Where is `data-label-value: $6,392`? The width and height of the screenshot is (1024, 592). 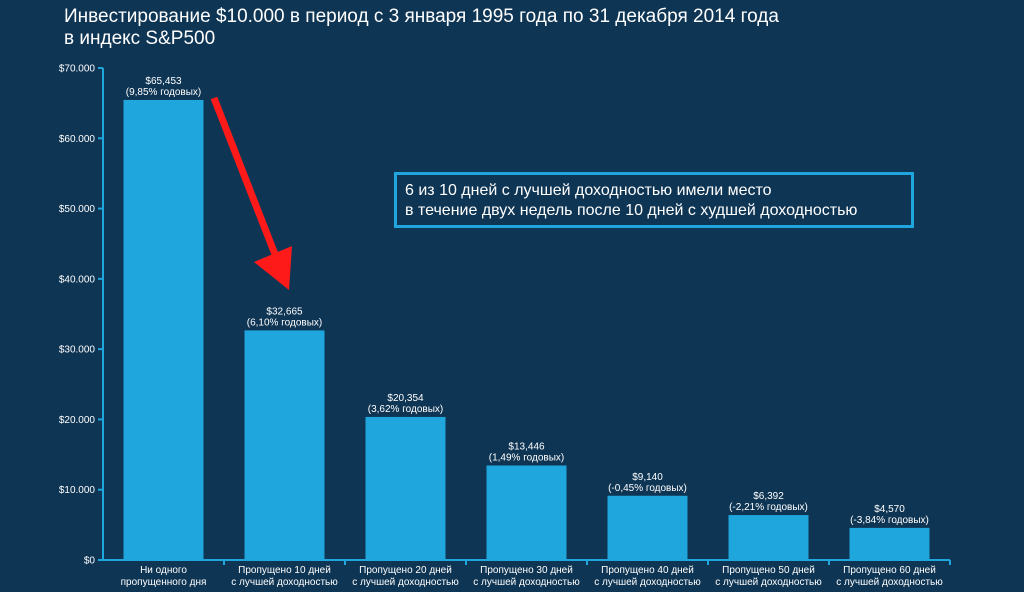
data-label-value: $6,392 is located at coordinates (768, 496).